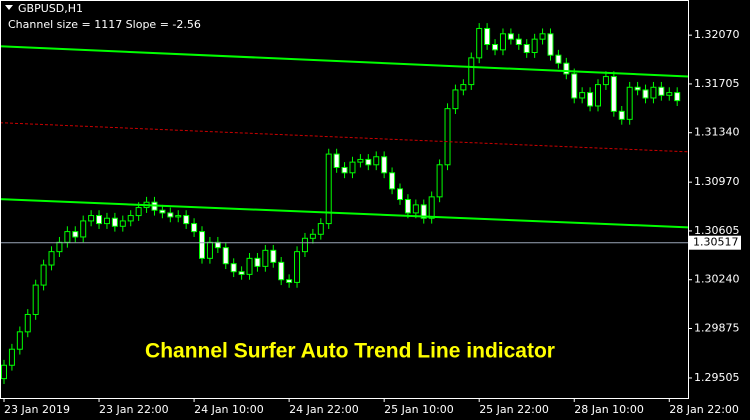 The image size is (750, 420). What do you see at coordinates (717, 328) in the screenshot?
I see `y-tick-label: 1.29875` at bounding box center [717, 328].